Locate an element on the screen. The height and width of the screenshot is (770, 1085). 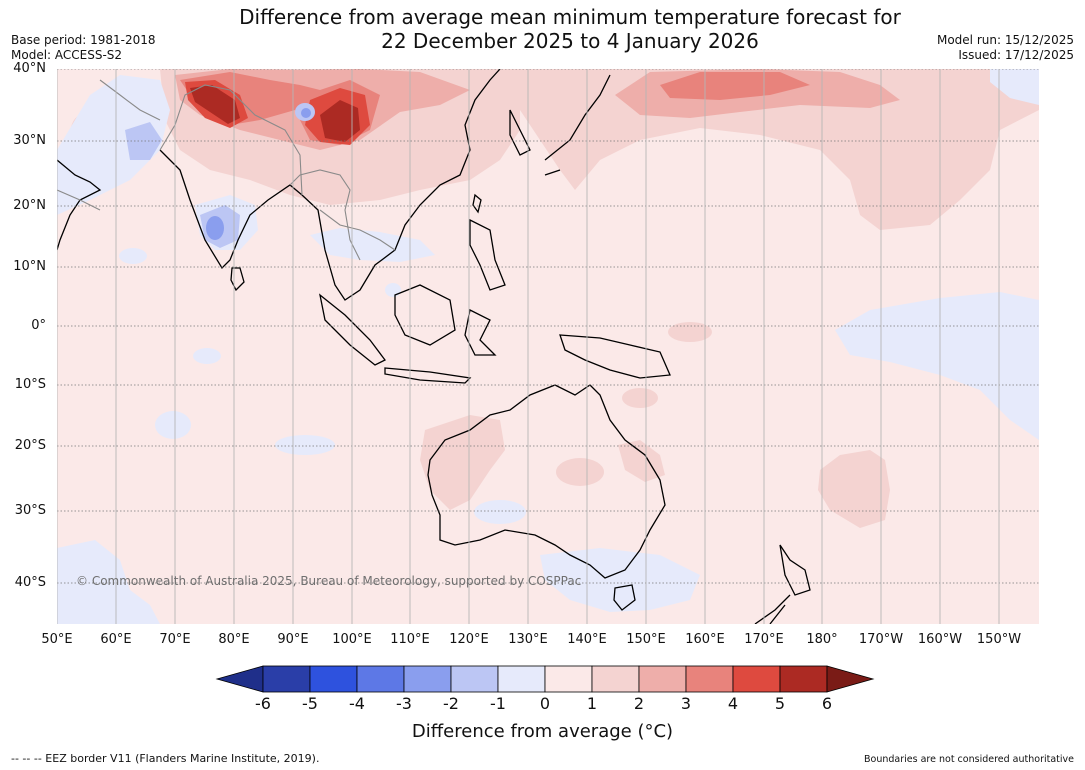
coast-sri-lanka is located at coordinates (237, 279).